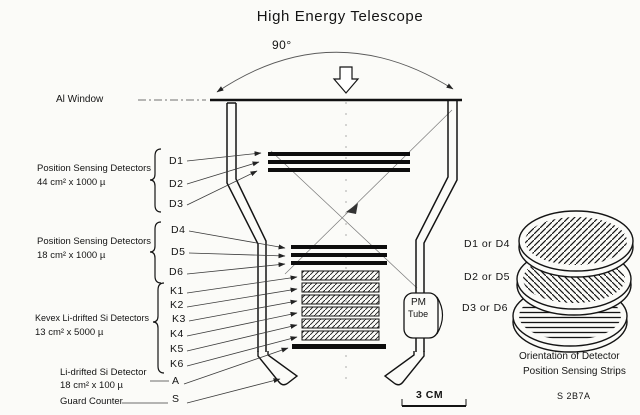 This screenshot has width=640, height=415. Describe the element at coordinates (178, 230) in the screenshot. I see `label-d4: D4` at that location.